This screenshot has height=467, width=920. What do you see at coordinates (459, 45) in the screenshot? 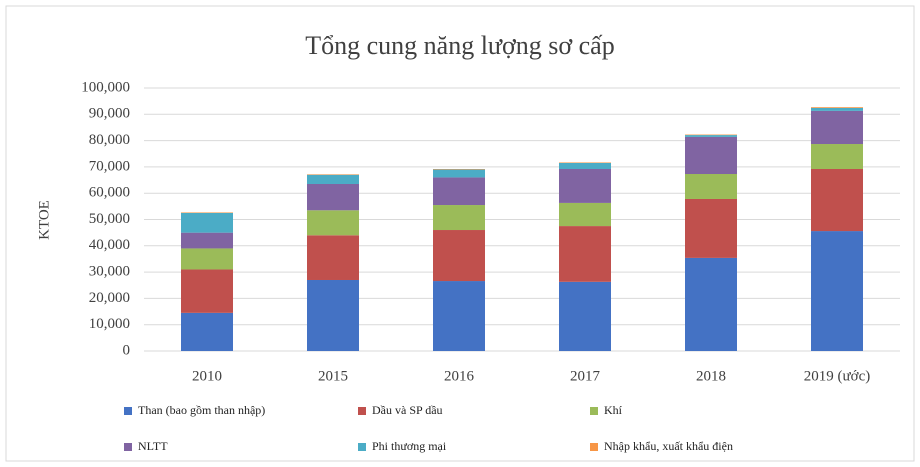
I see `chart-title: Tổng cung năng lượng sơ cấp` at bounding box center [459, 45].